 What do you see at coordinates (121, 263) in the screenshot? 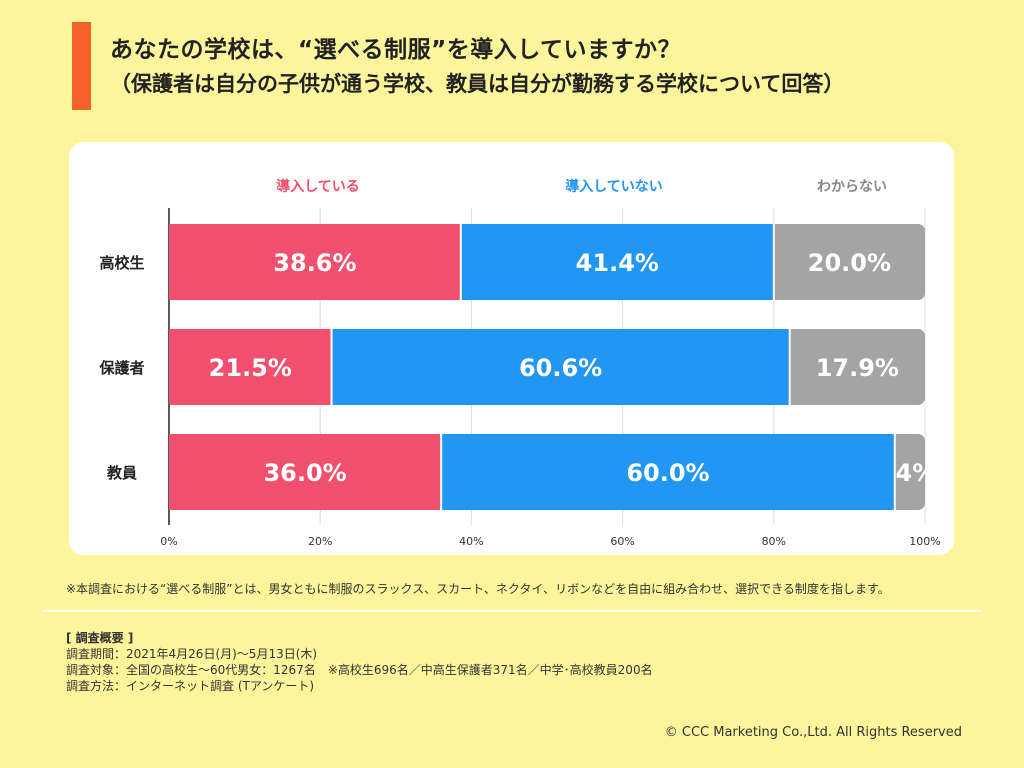
I see `category-label: 高校生` at bounding box center [121, 263].